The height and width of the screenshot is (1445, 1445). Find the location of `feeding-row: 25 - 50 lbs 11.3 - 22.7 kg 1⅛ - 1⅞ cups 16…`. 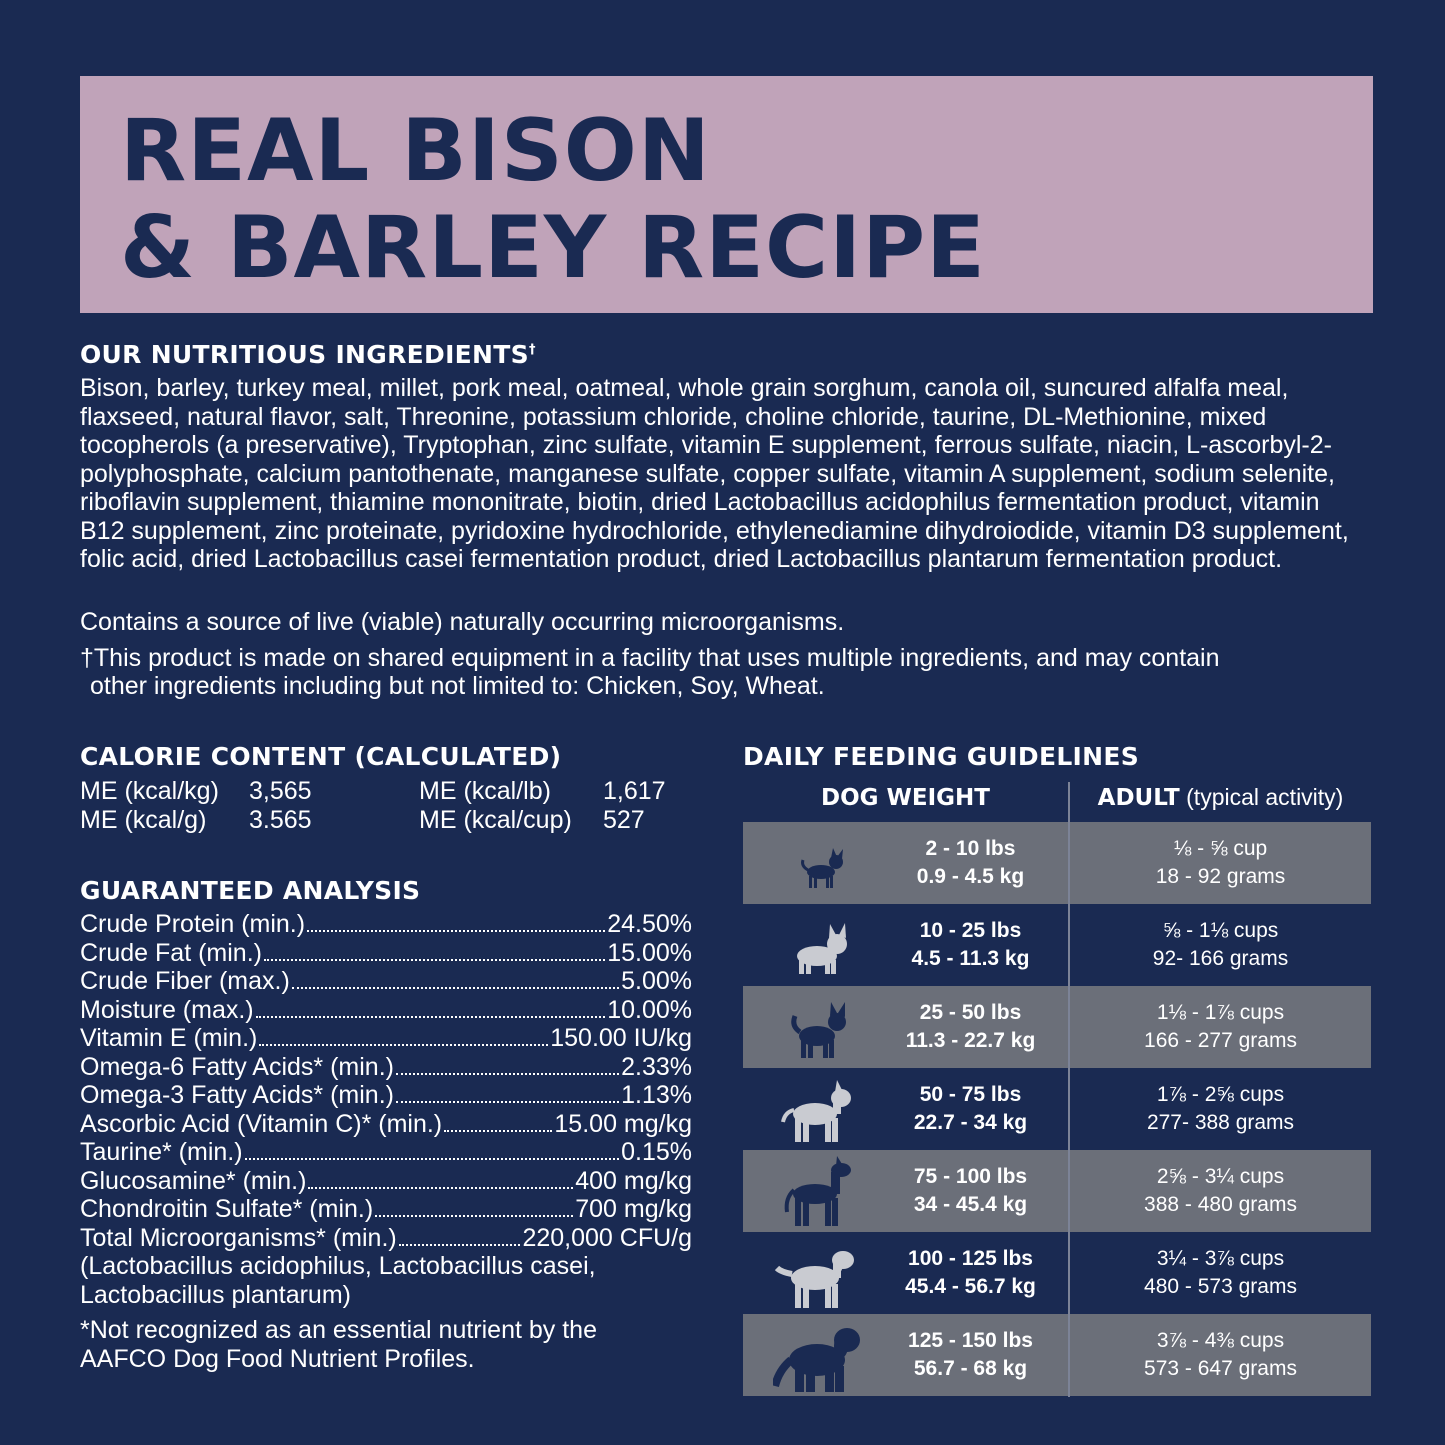

feeding-row: 25 - 50 lbs 11.3 - 22.7 kg 1⅛ - 1⅞ cups 16… is located at coordinates (1057, 1027).